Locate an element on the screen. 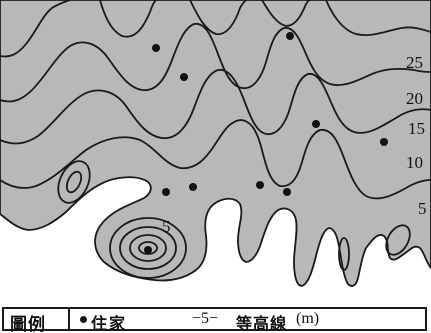 The height and width of the screenshot is (333, 431). legend-contour-unit: (m) is located at coordinates (308, 318).